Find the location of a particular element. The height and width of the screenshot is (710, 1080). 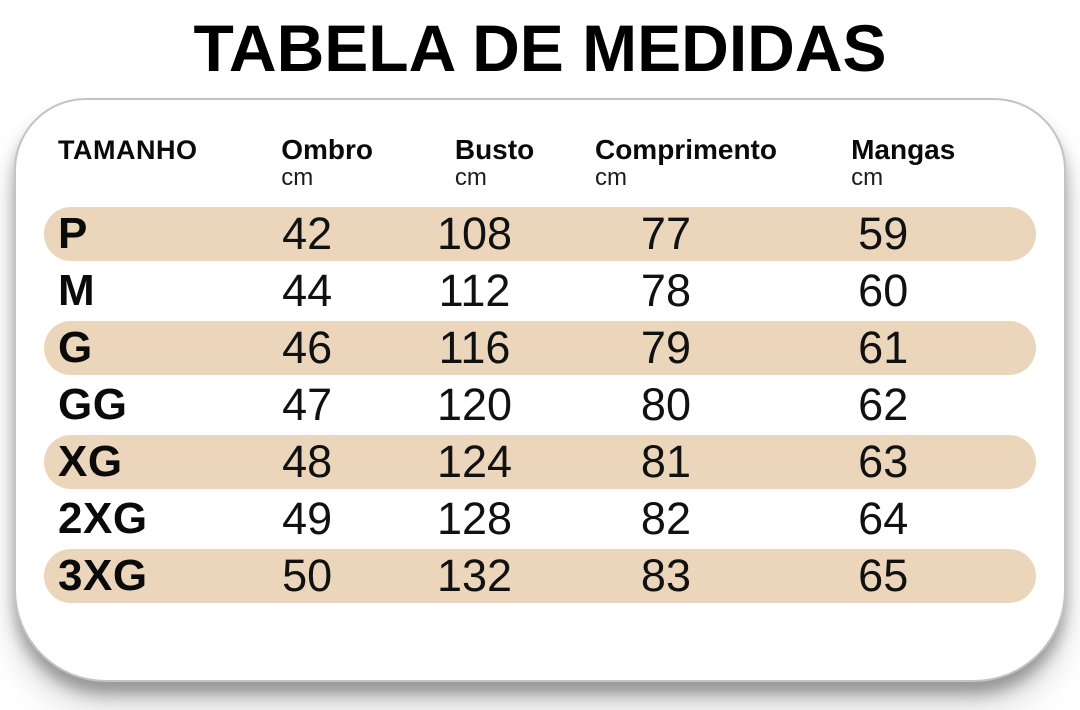

value-cell-ombro: 49 is located at coordinates (307, 518).